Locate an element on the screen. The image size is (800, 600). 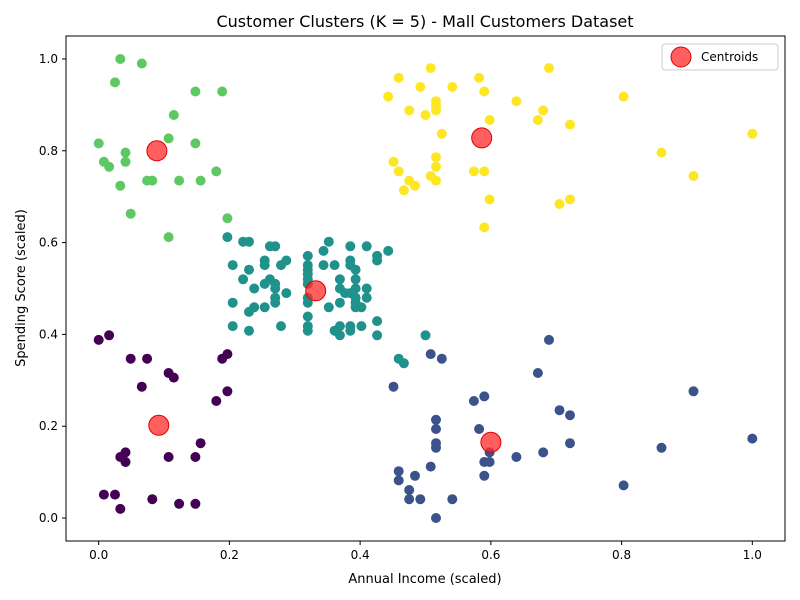
legend-centroid-marker is located at coordinates (681, 57).